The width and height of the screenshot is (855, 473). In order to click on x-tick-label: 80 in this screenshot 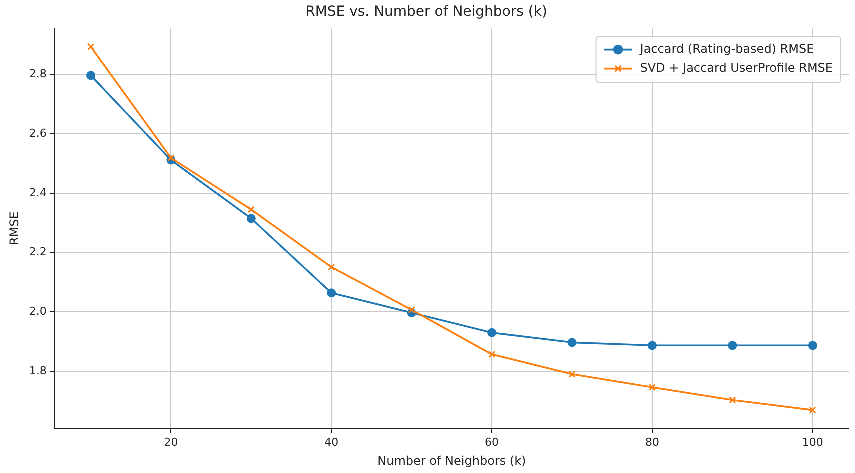, I will do `click(652, 442)`.